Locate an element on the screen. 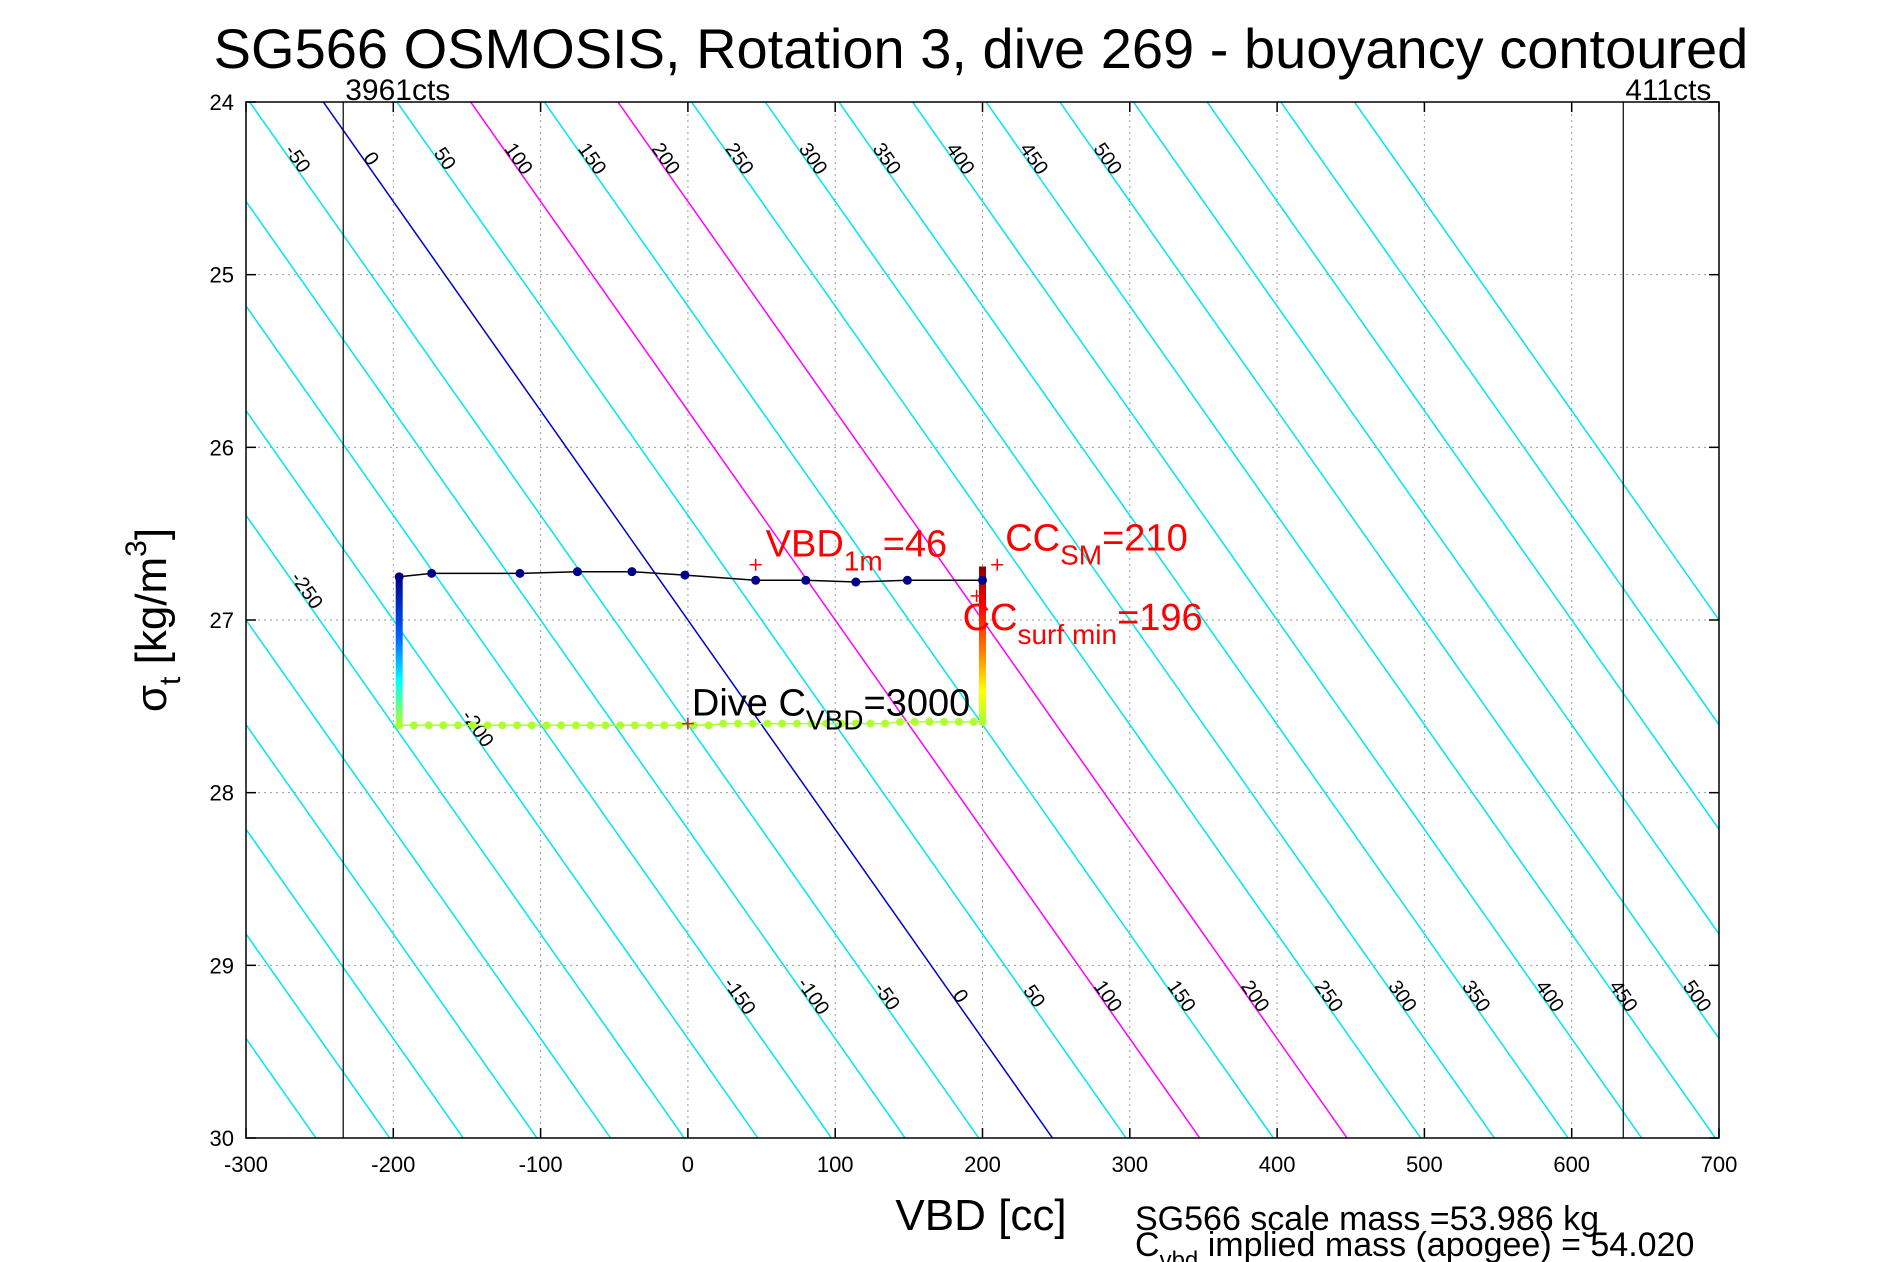 The height and width of the screenshot is (1262, 1891). contour-label: 250 is located at coordinates (1328, 996).